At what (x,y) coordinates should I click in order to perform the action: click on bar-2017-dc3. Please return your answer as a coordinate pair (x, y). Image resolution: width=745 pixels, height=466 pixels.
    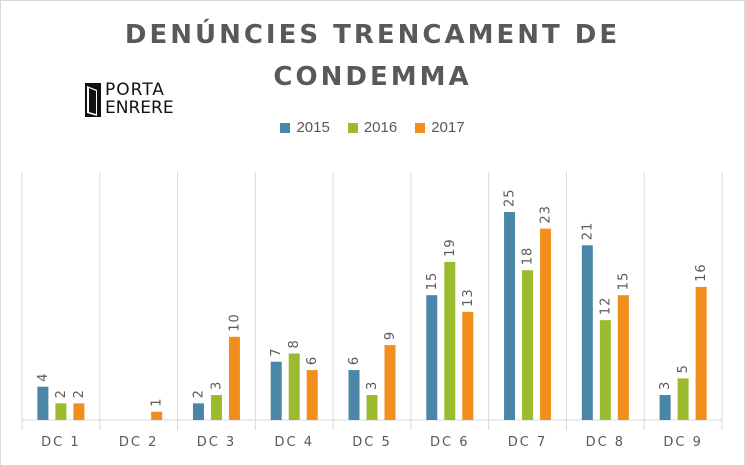
    Looking at the image, I should click on (234, 378).